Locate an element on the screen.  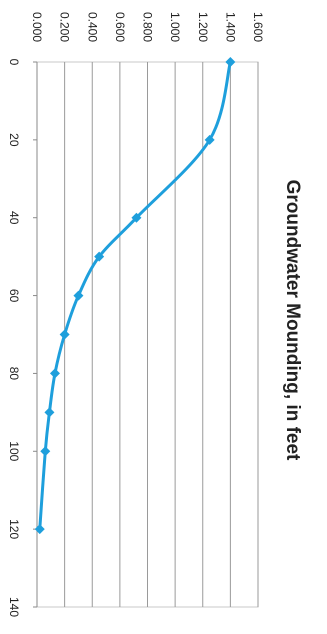
value-tick-label: 1.000 is located at coordinates (175, 27).